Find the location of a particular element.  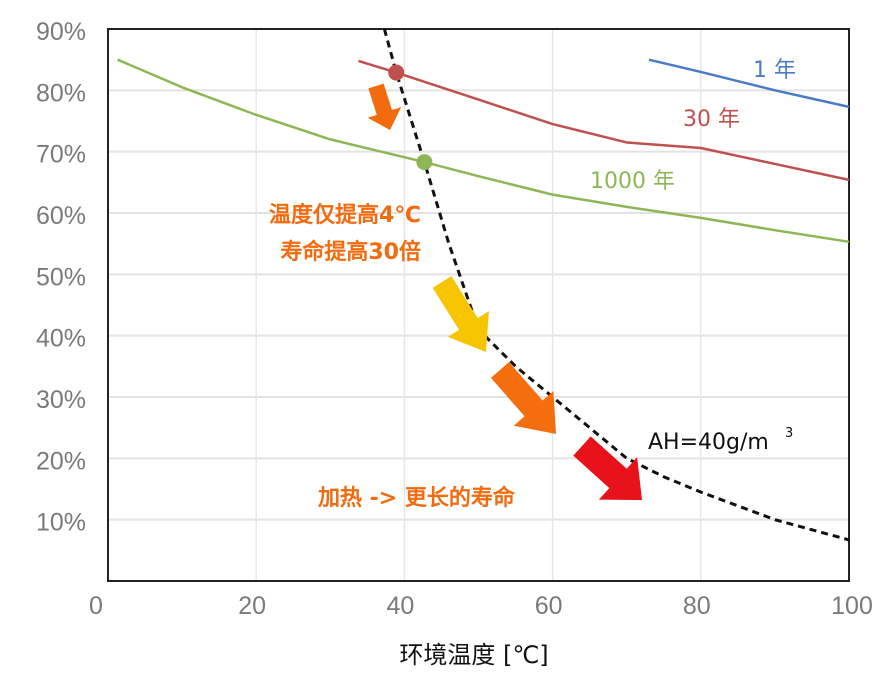

ah-curve-label-superscript: 3 is located at coordinates (789, 433).